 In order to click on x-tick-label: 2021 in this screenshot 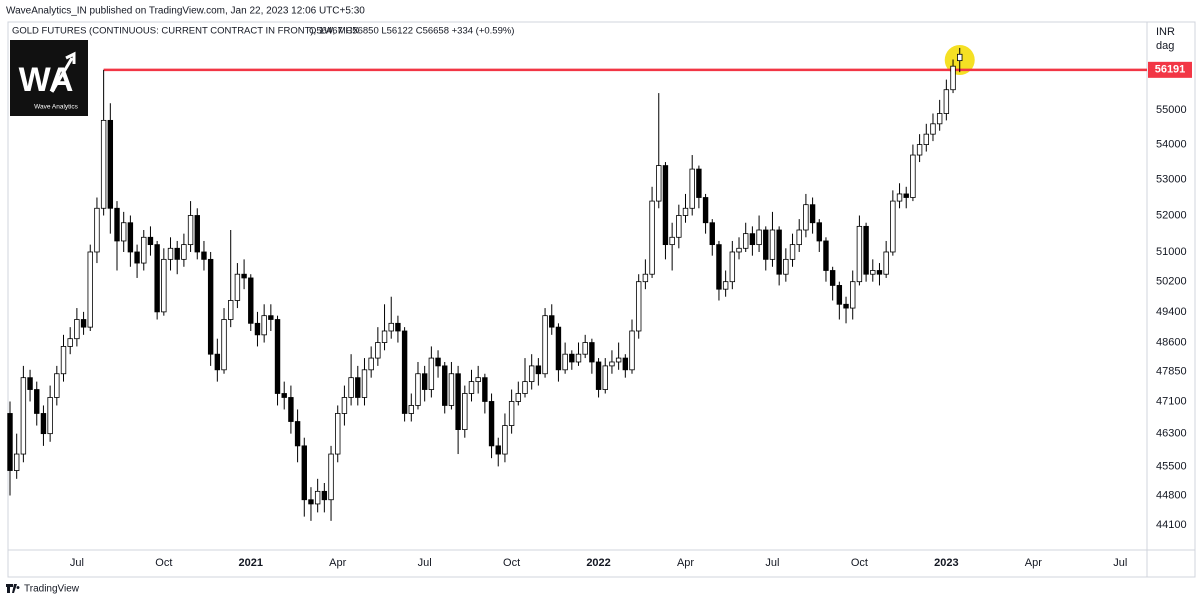, I will do `click(251, 563)`.